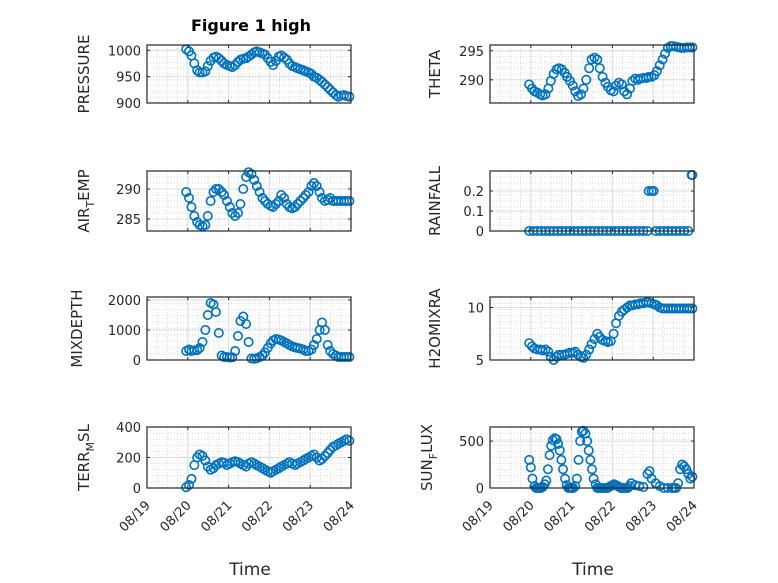  Describe the element at coordinates (216, 516) in the screenshot. I see `x-tick-label: 08/21` at that location.